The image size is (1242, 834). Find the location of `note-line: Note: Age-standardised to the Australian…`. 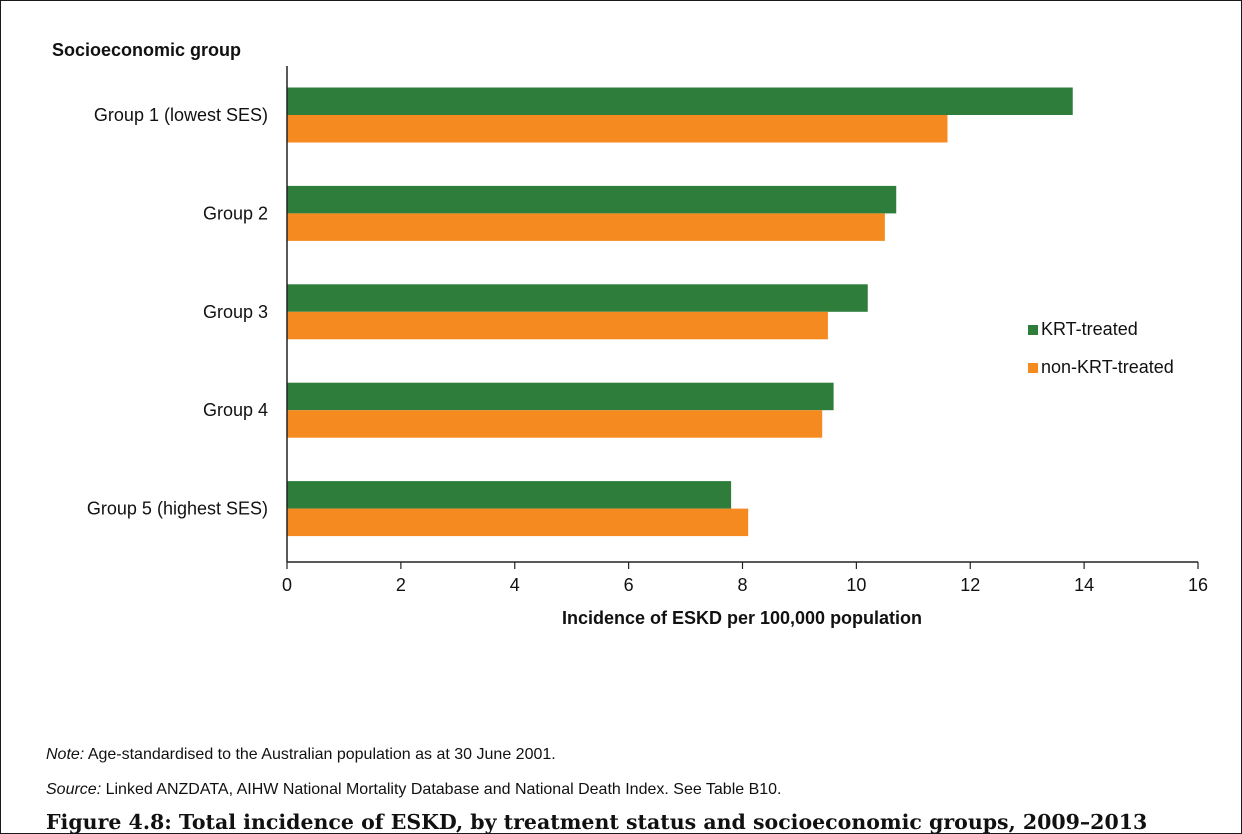

note-line: Note: Age-standardised to the Australian… is located at coordinates (301, 755).